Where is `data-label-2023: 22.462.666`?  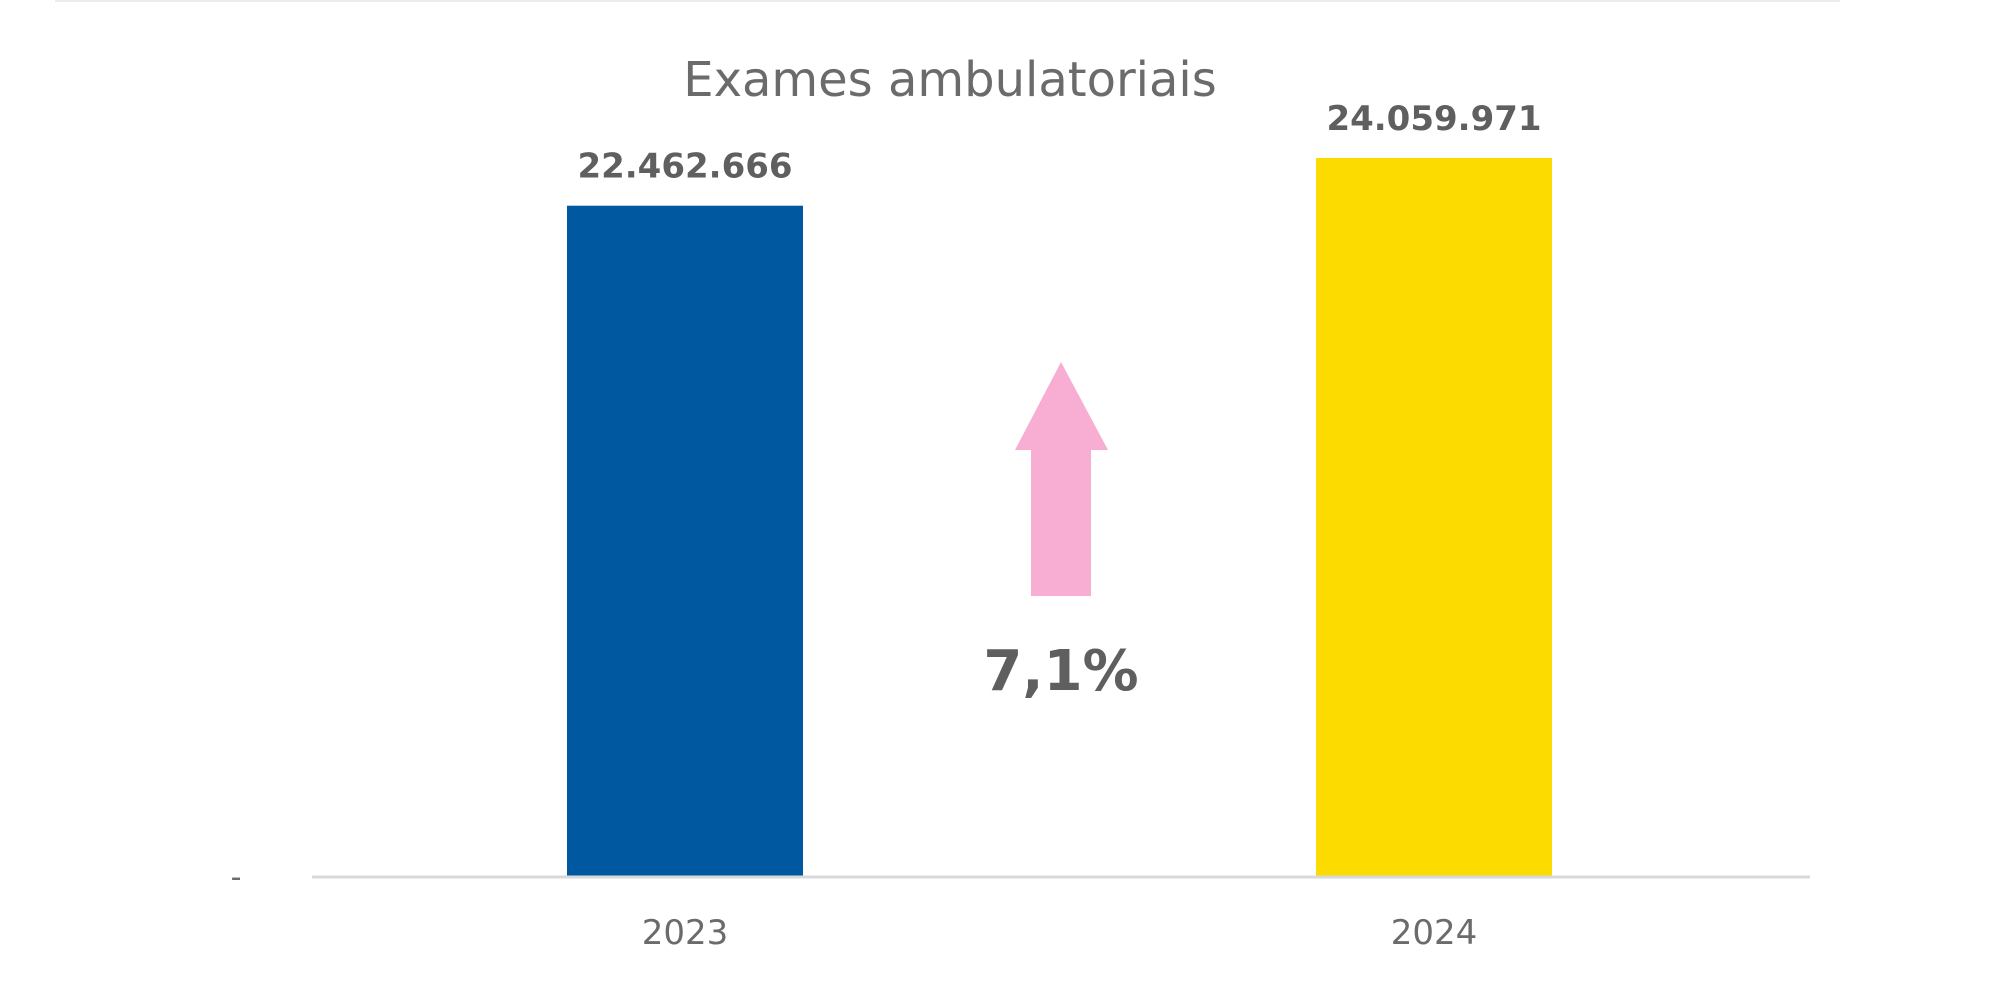 data-label-2023: 22.462.666 is located at coordinates (684, 167).